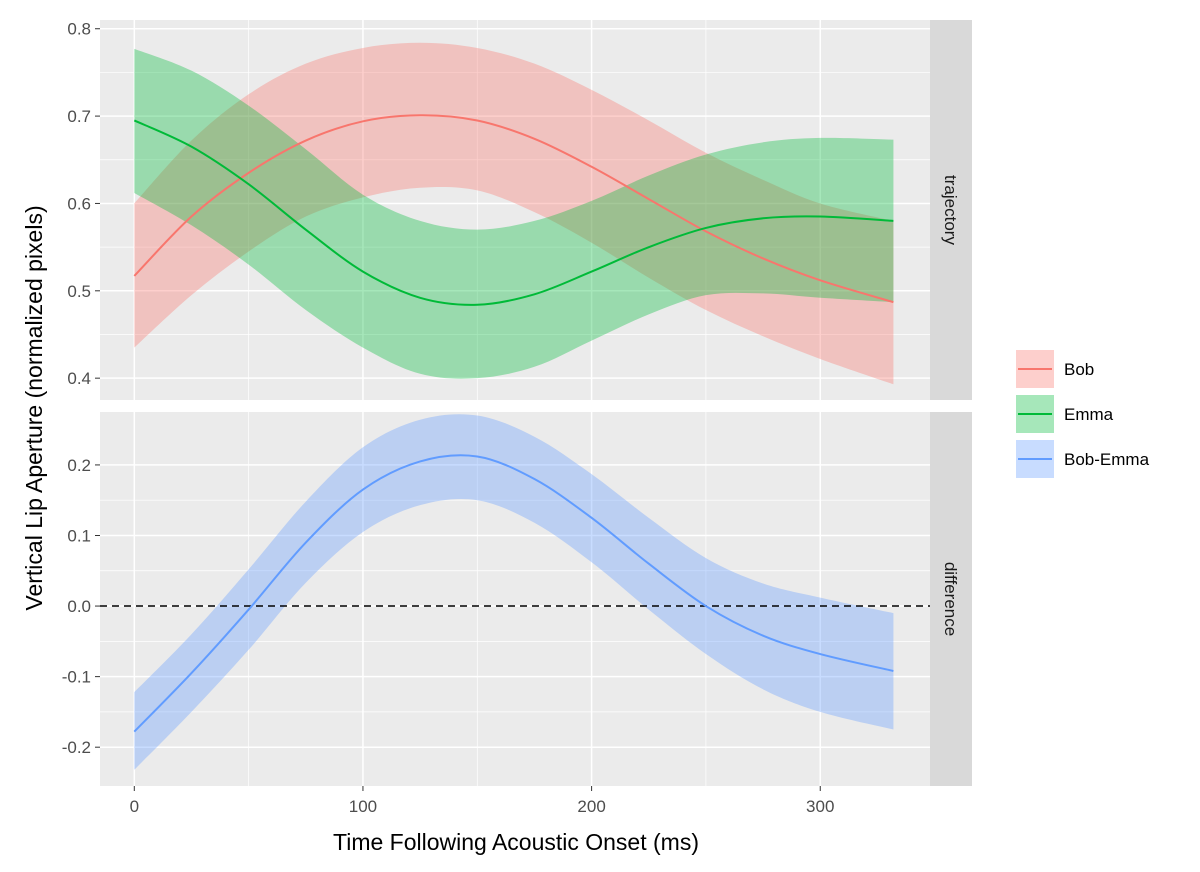  Describe the element at coordinates (1089, 414) in the screenshot. I see `legend-label: Emma` at that location.